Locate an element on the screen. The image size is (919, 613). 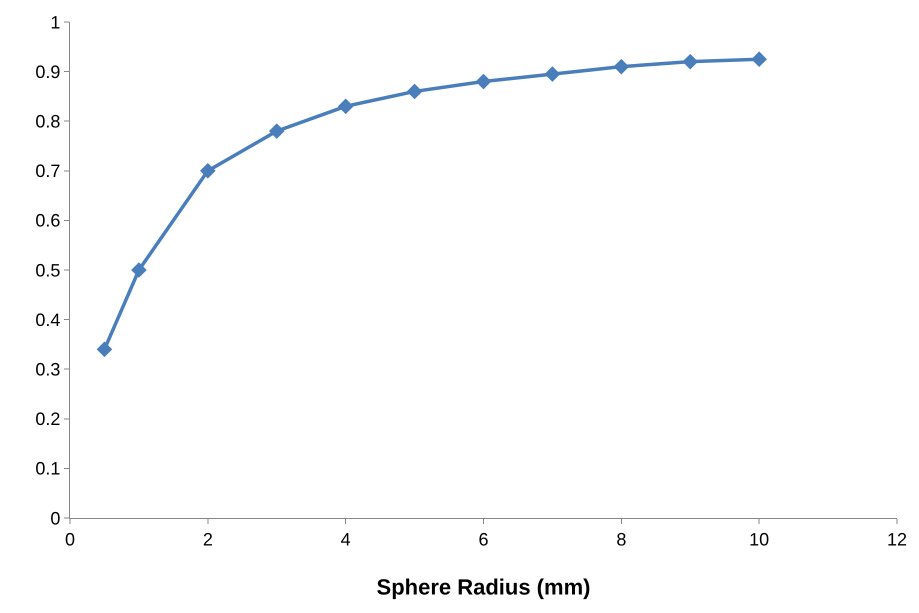
y-tick-label: 0.6 is located at coordinates (47, 220).